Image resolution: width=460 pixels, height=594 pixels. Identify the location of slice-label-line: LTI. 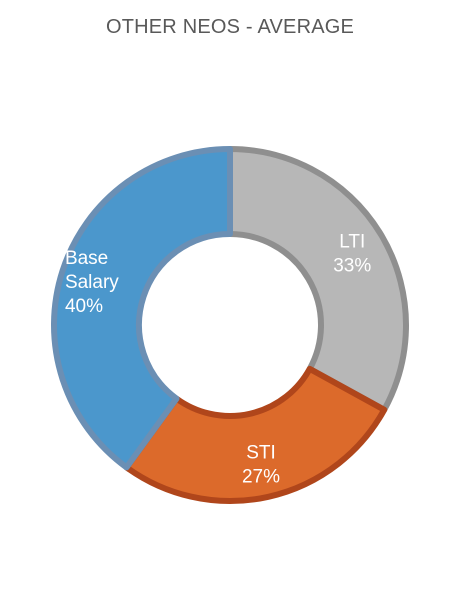
(352, 242).